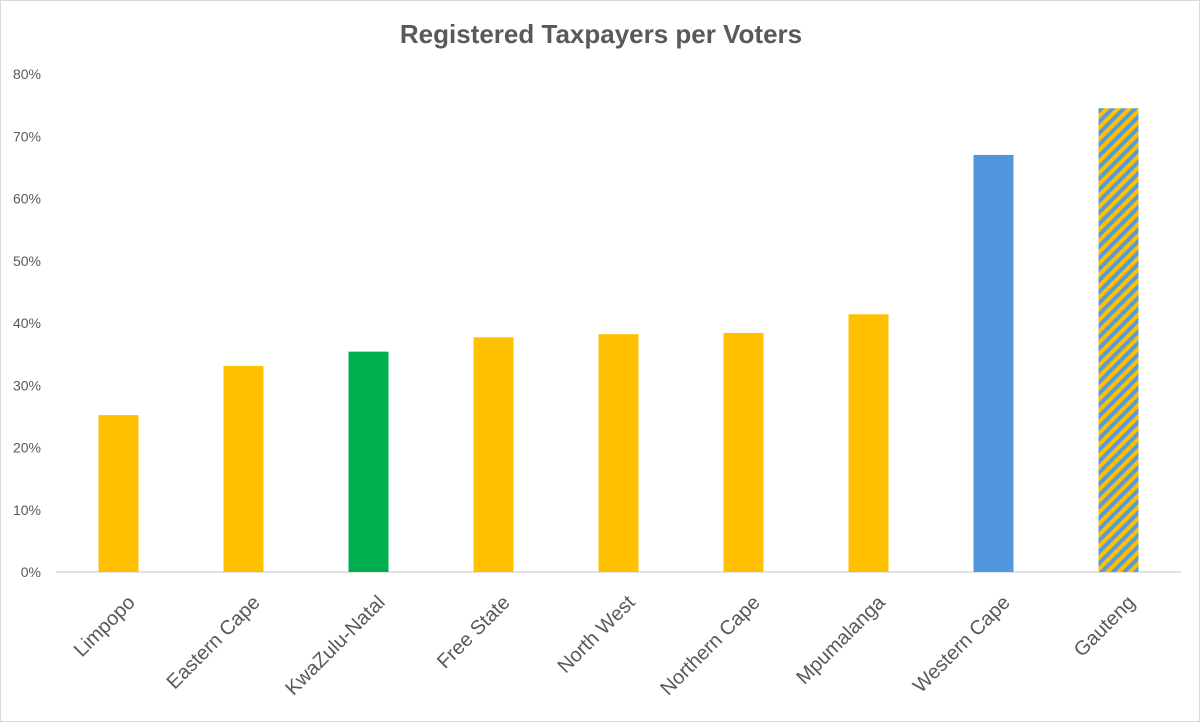 The width and height of the screenshot is (1200, 722). Describe the element at coordinates (743, 452) in the screenshot. I see `bar-northern-cape` at that location.